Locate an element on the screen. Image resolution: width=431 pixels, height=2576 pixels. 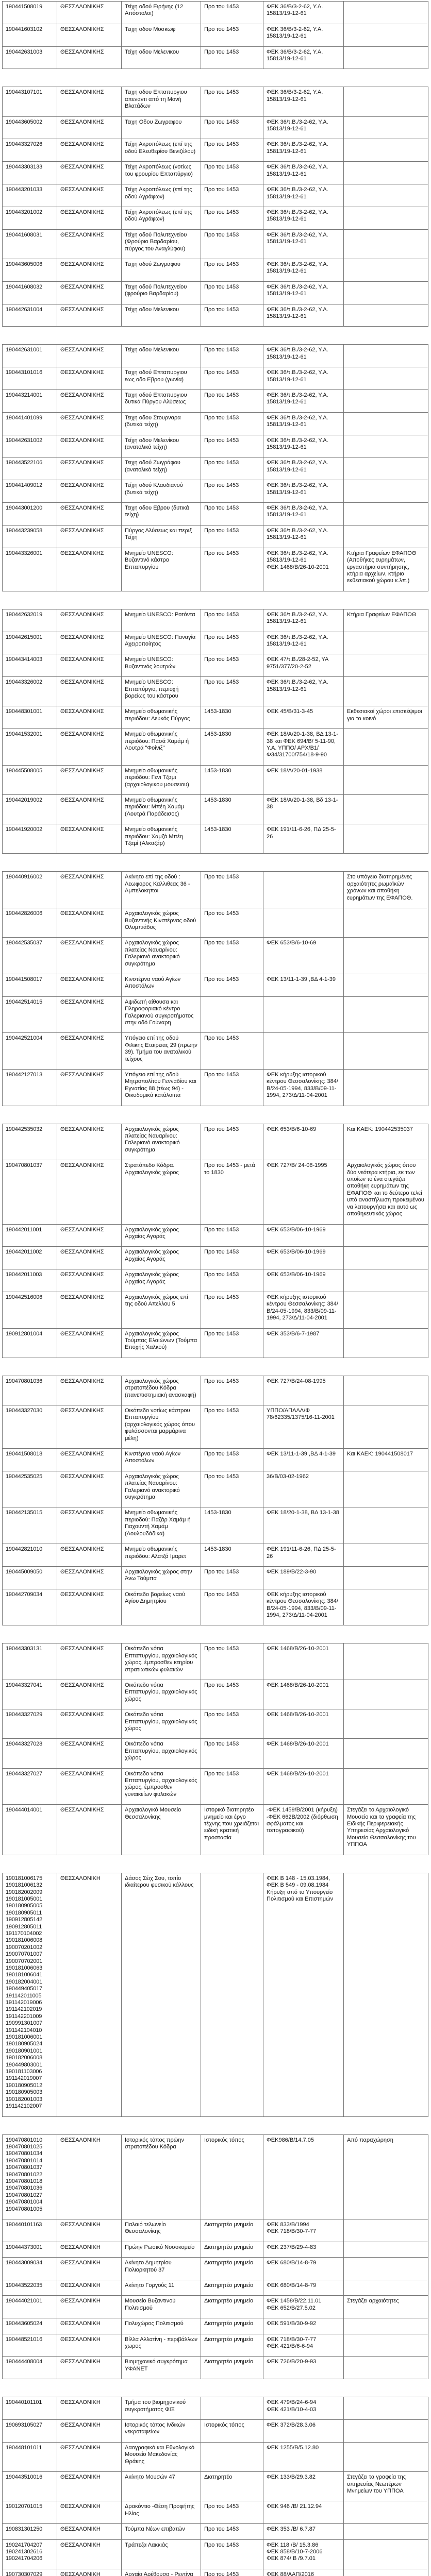
id-cell: 190442826006 is located at coordinates (29, 923).